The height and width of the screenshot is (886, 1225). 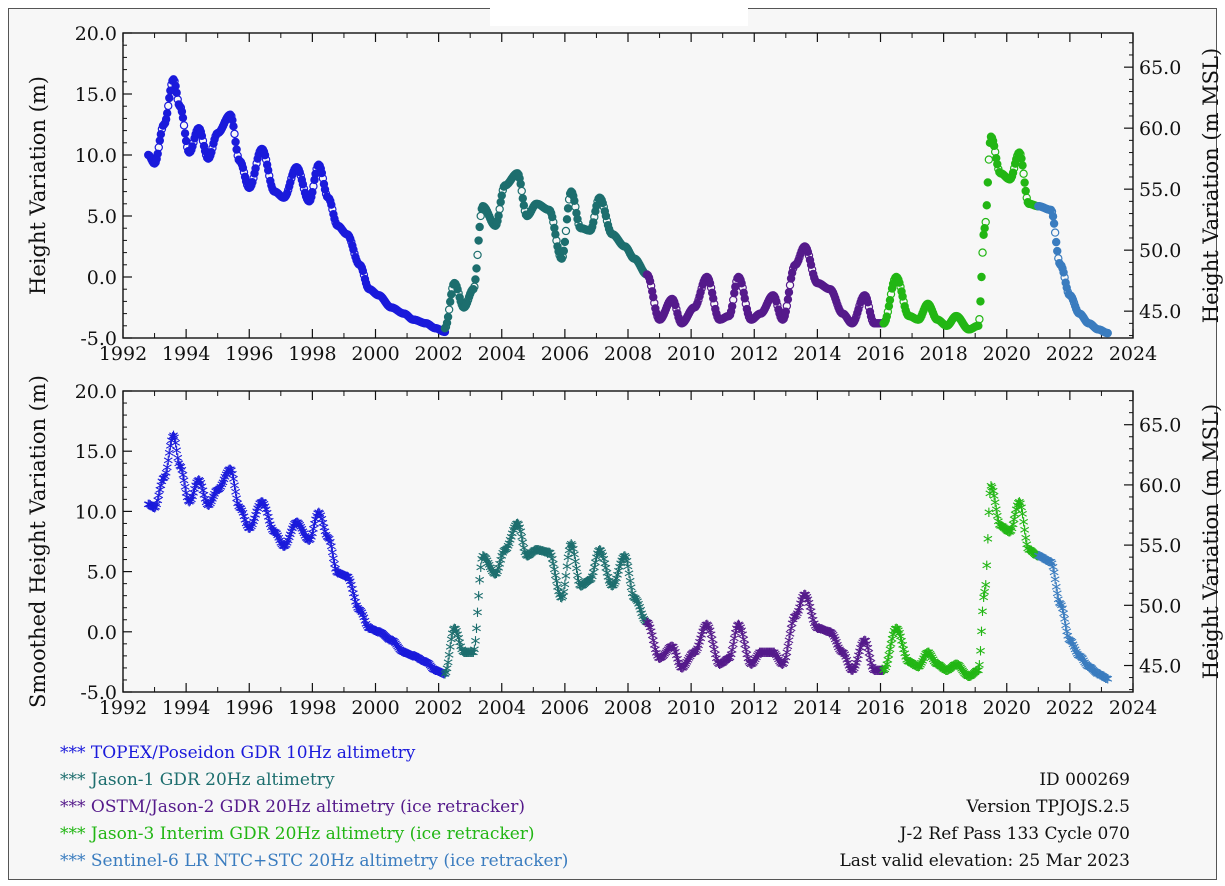 I want to click on x-tick-label: 2014, so click(x=817, y=354).